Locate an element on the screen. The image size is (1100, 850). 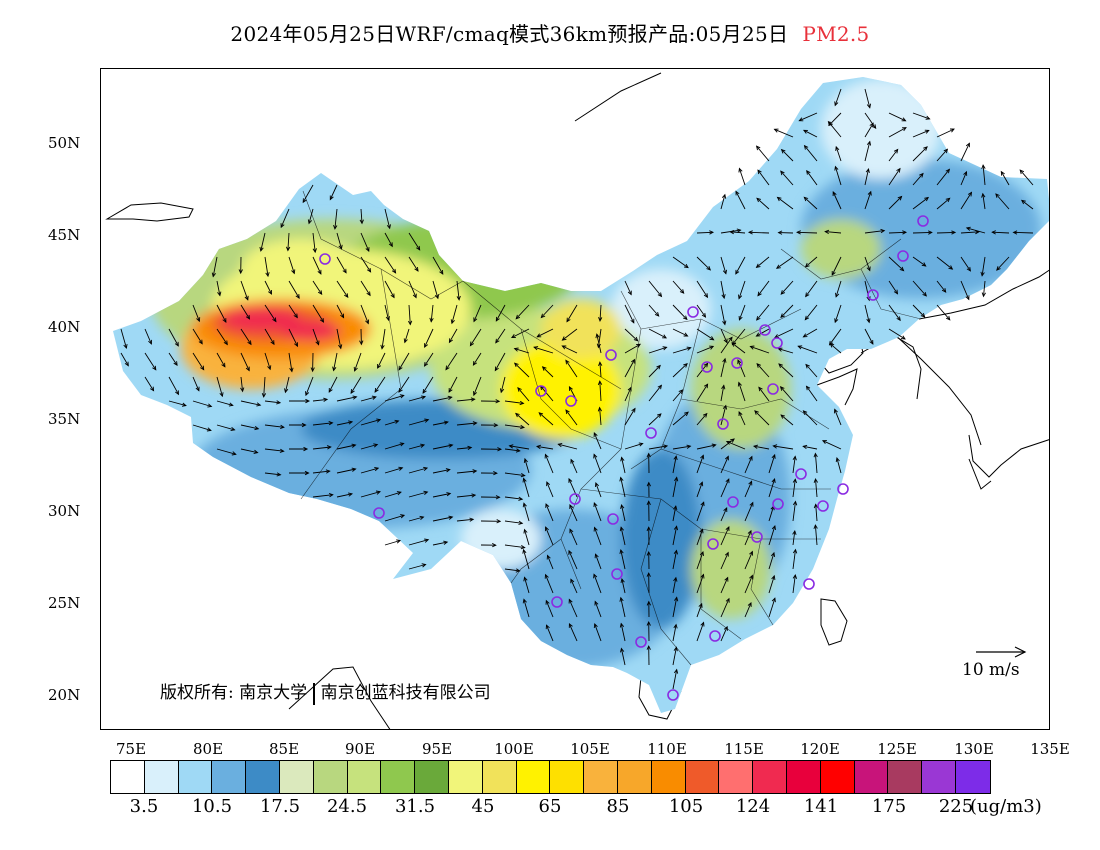
colorbar-label-65: 65 is located at coordinates (550, 806).